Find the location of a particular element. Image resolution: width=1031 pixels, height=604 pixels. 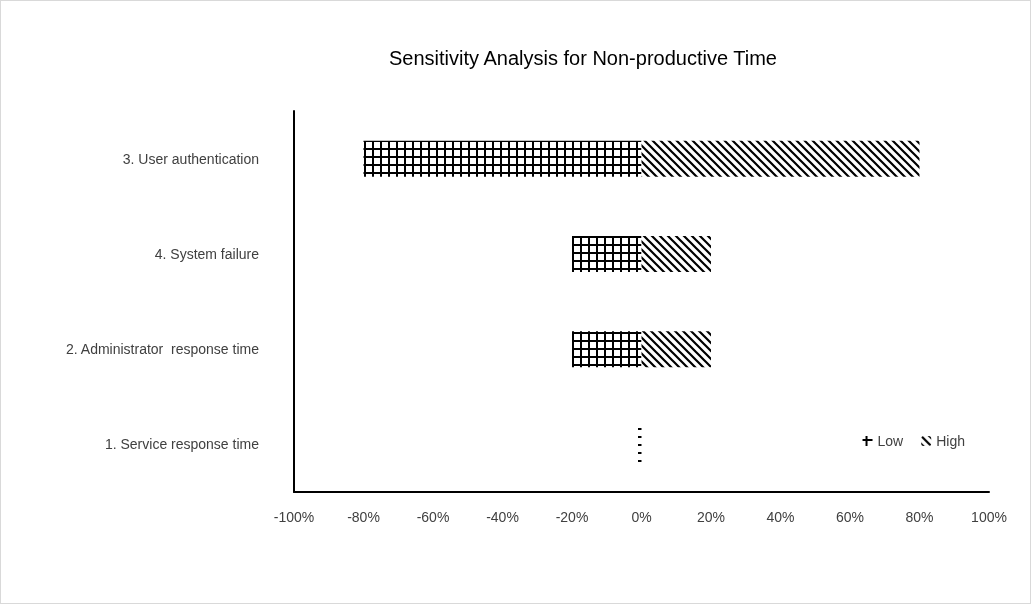

chart-title: Sensitivity Analysis for Non-productive Time is located at coordinates (583, 58).